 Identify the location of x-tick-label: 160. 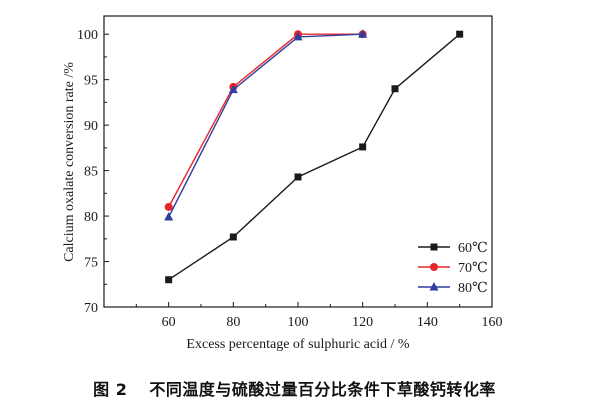
(492, 322).